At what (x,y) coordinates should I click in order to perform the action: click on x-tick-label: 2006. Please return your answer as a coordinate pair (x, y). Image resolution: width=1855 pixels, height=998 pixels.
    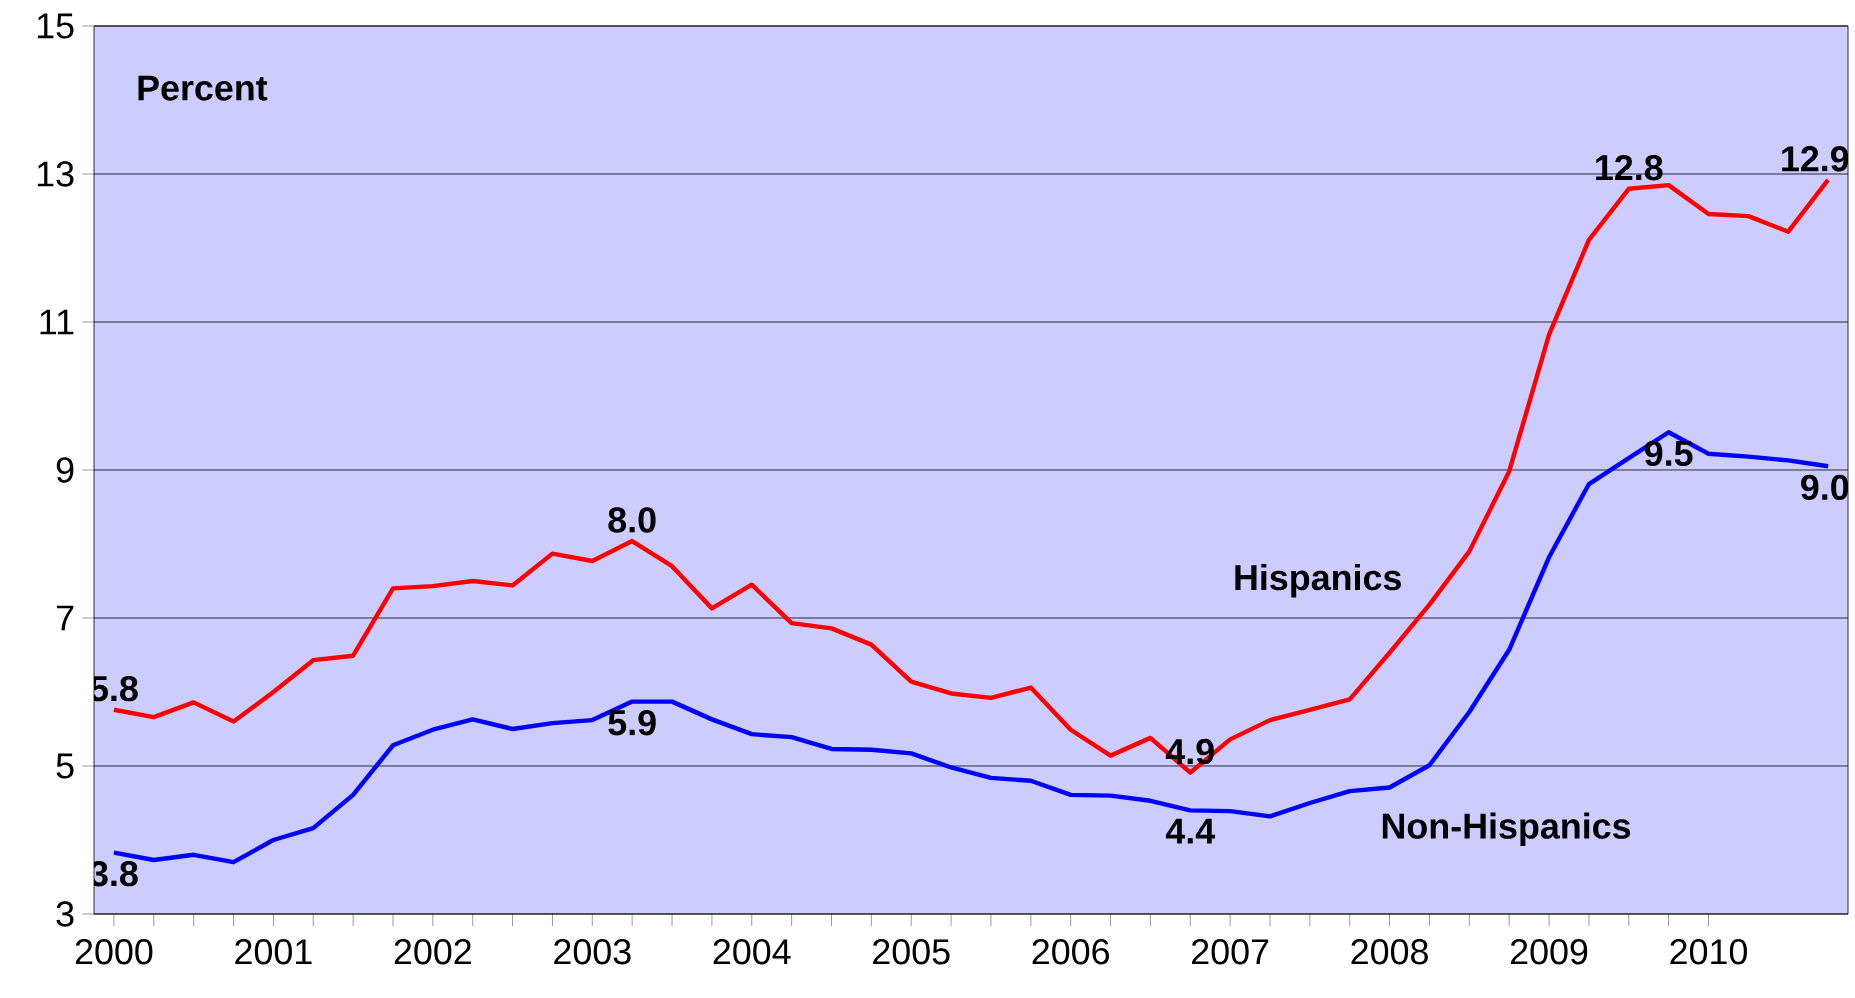
    Looking at the image, I should click on (1070, 952).